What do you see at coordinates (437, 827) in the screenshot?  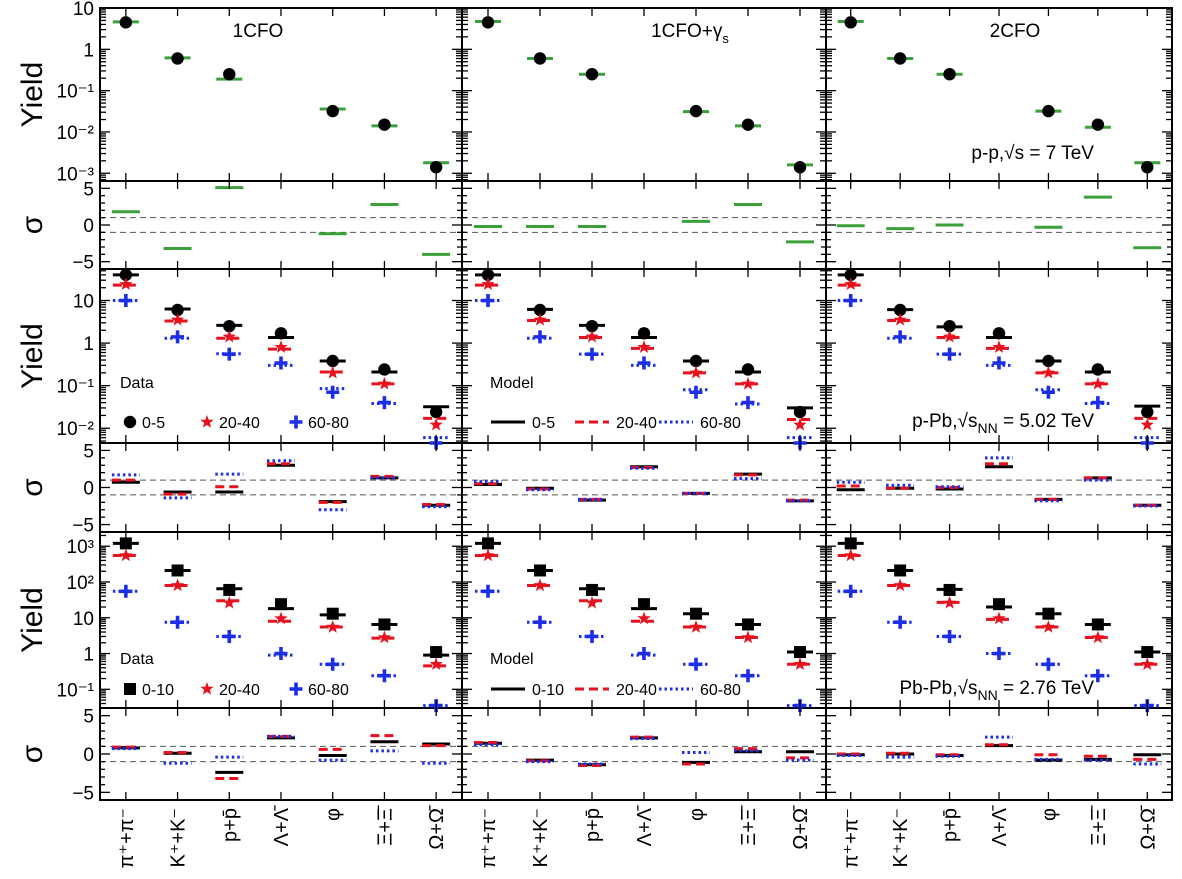 I see `category-label: Ω+Ω̄` at bounding box center [437, 827].